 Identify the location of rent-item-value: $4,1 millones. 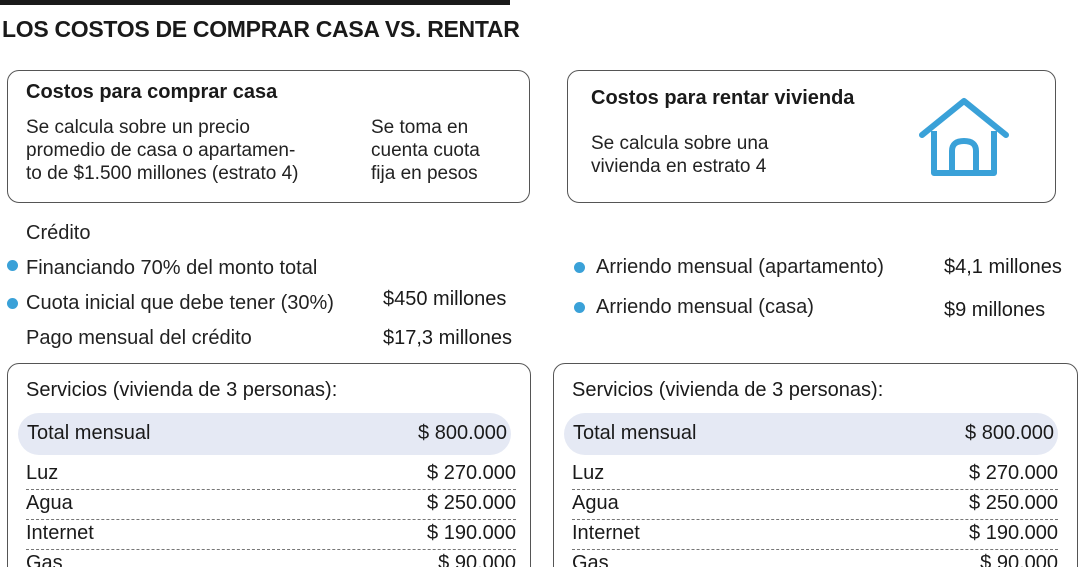
(1003, 267).